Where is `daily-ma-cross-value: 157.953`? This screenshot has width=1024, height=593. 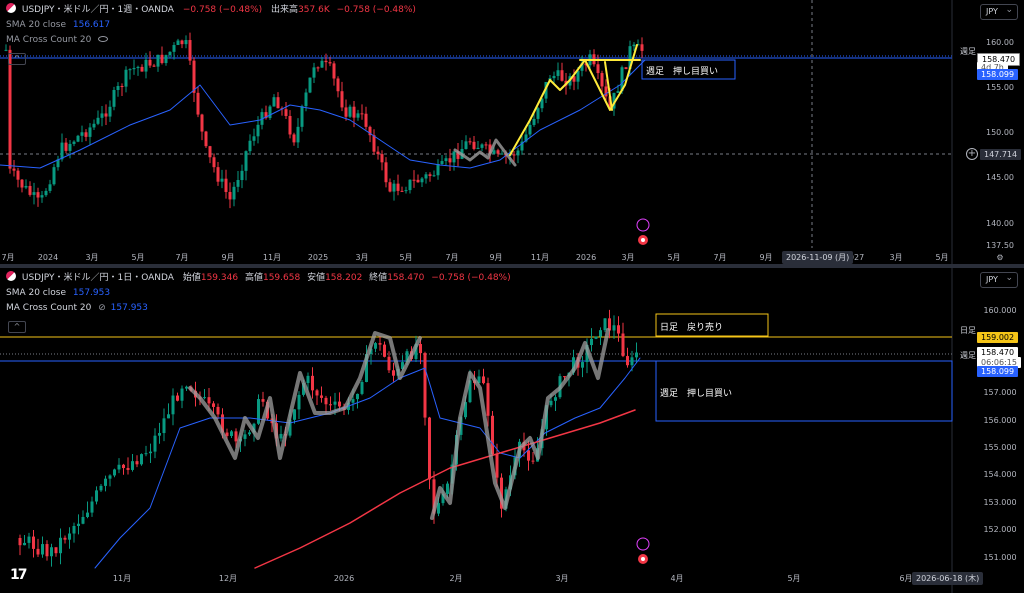
daily-ma-cross-value: 157.953 is located at coordinates (129, 308).